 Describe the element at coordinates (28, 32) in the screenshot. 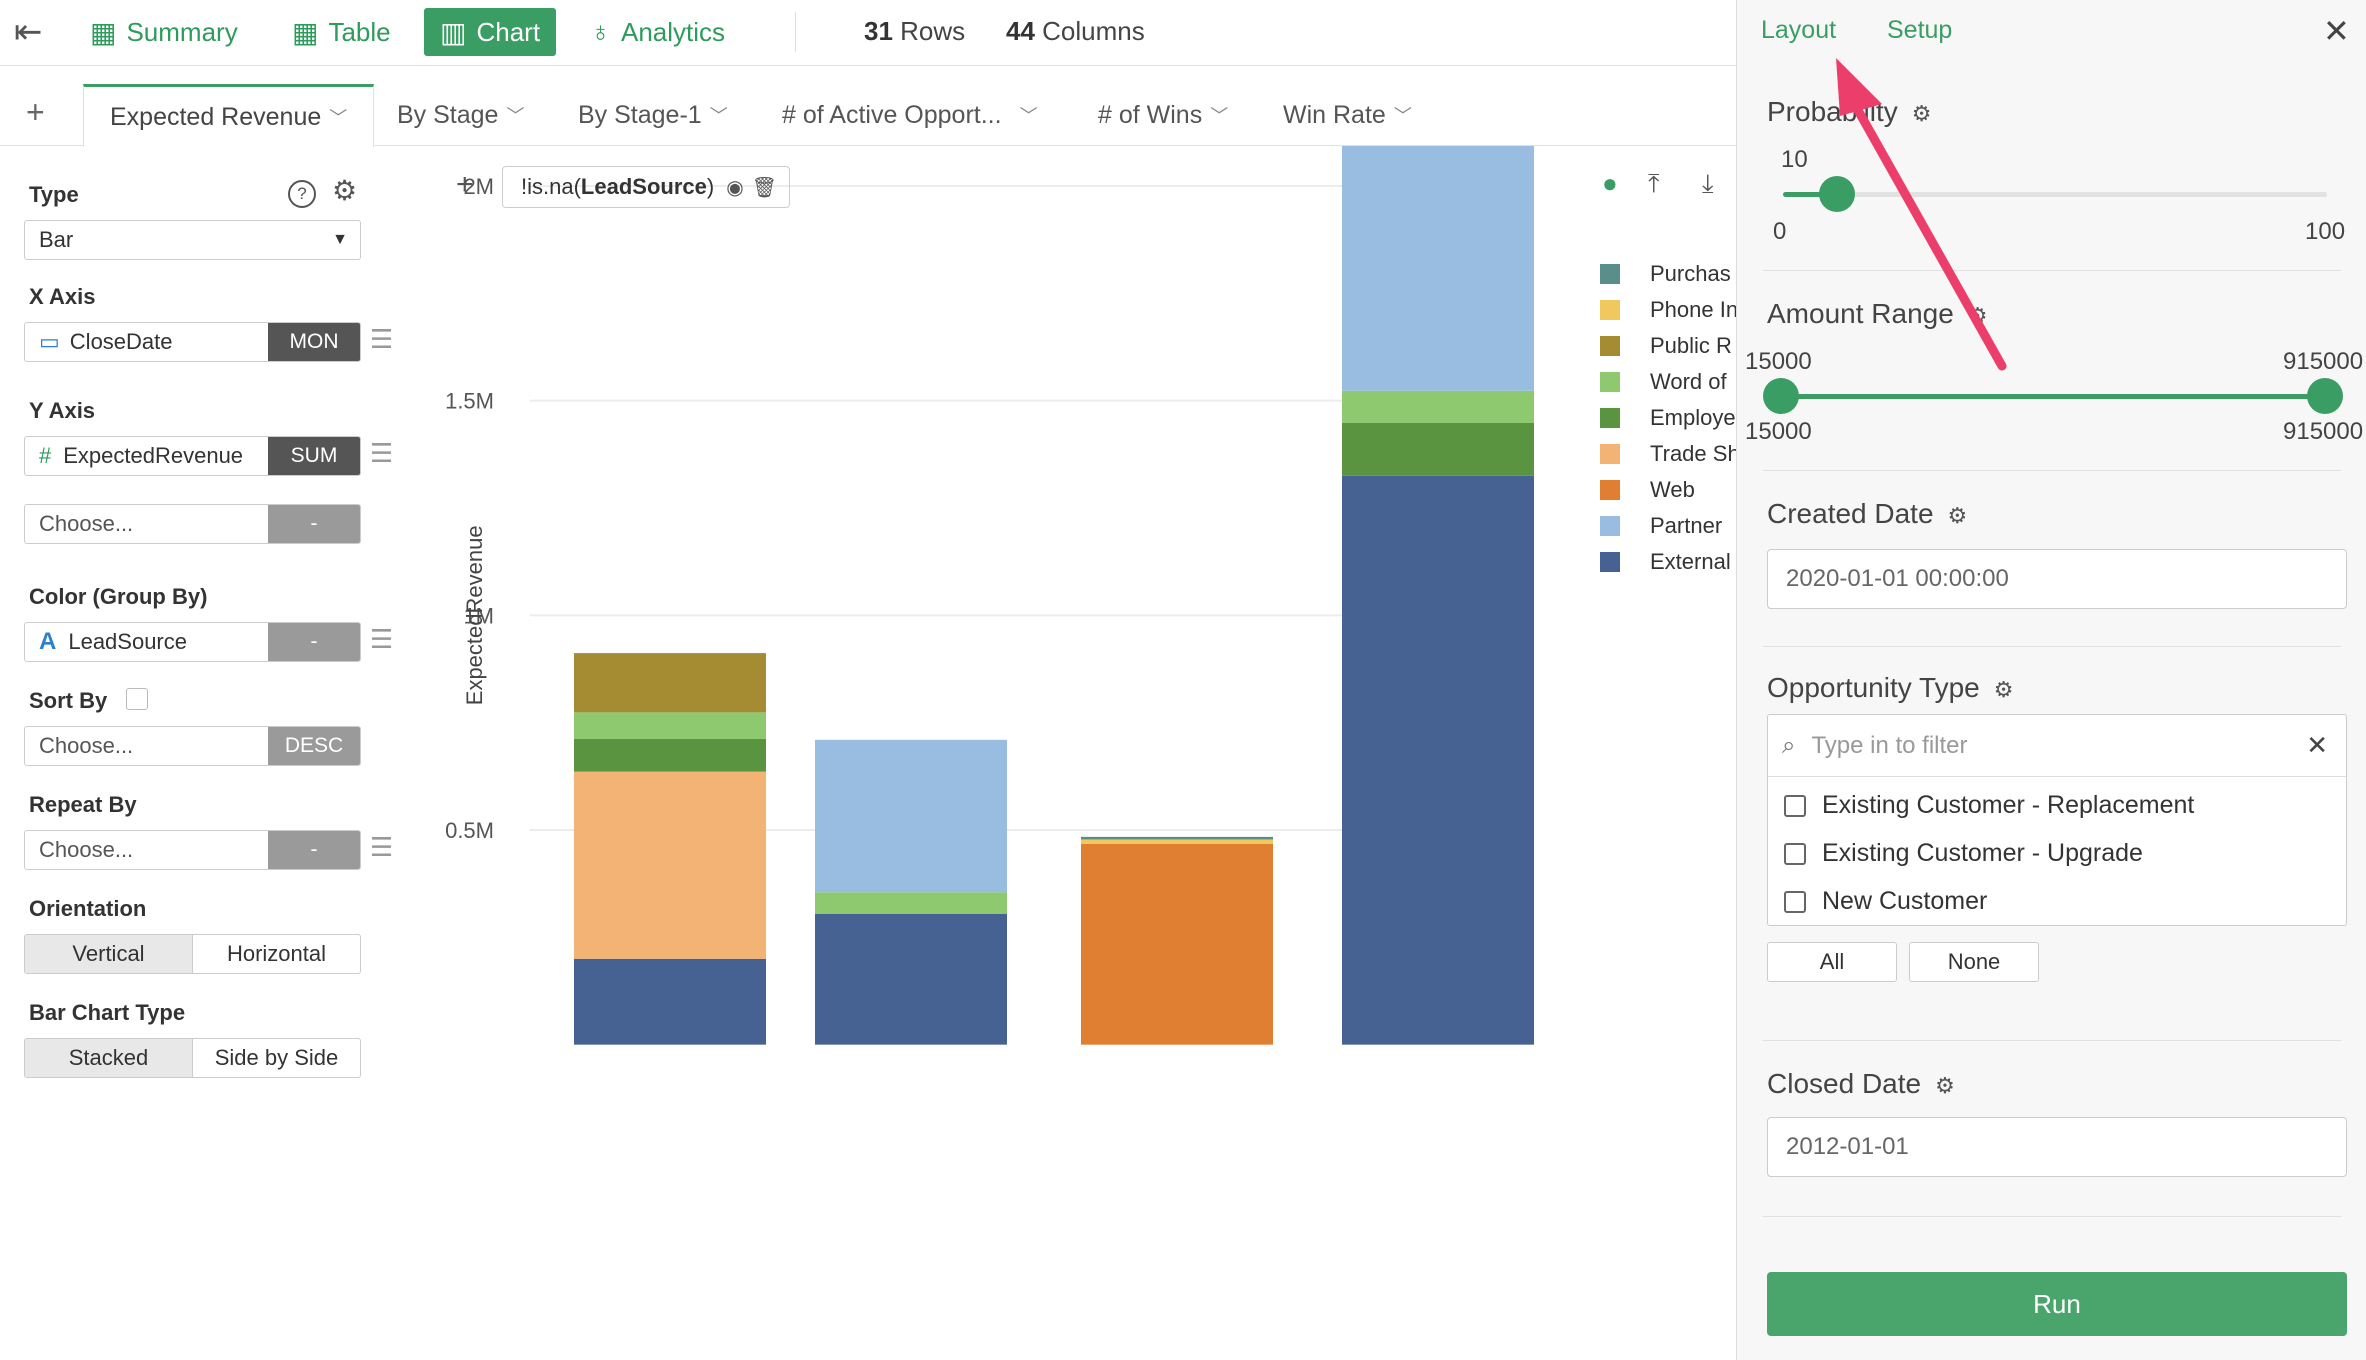

I see `collapse-sidebar-icon: ⇤` at that location.